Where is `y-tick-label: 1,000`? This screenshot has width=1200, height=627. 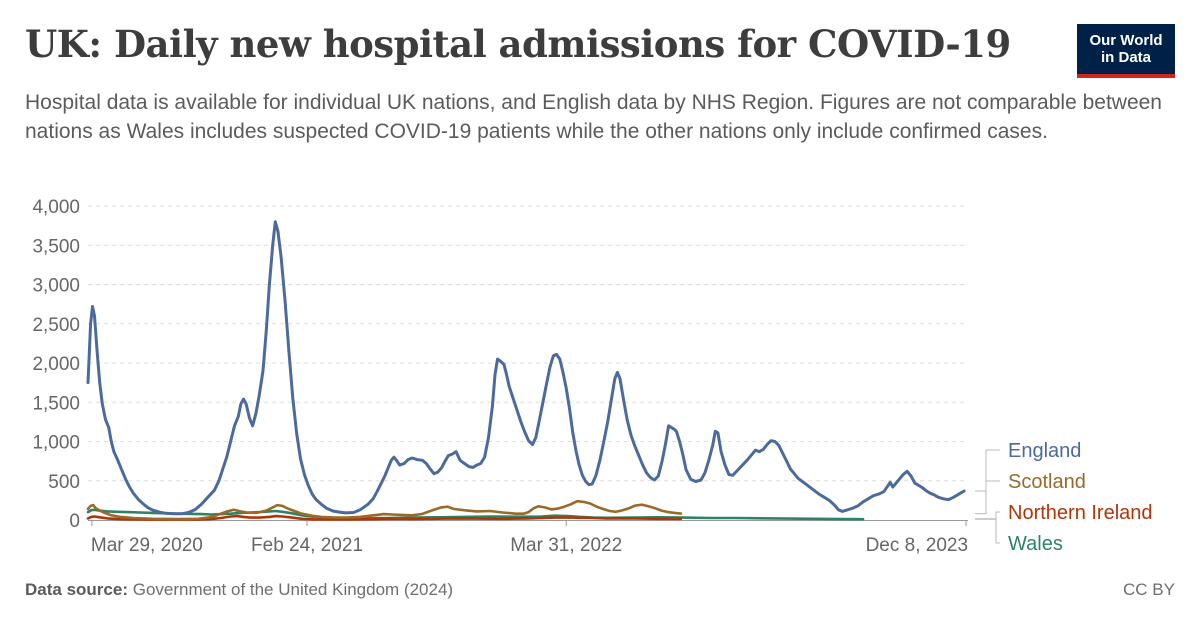 y-tick-label: 1,000 is located at coordinates (56, 443).